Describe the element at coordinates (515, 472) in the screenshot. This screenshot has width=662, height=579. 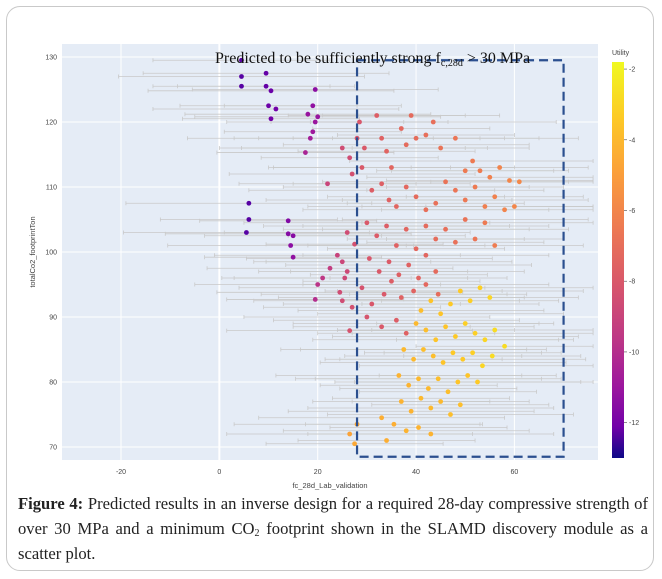
I see `x-tick-label: 60` at that location.